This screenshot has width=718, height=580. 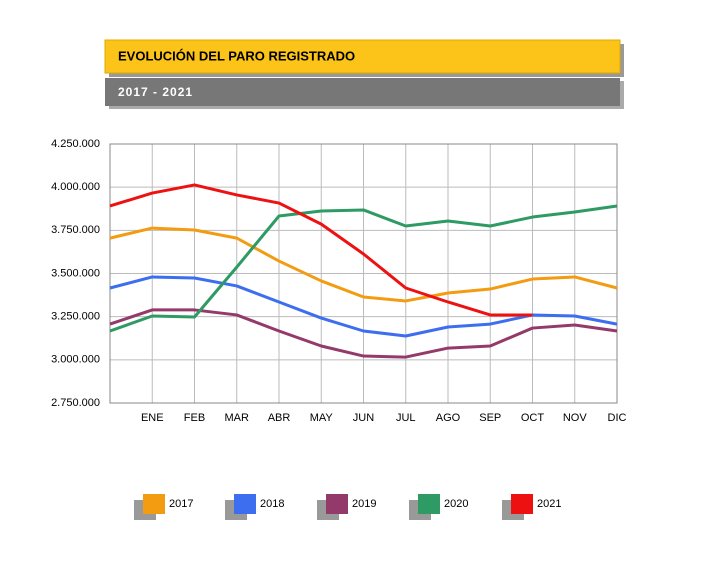 What do you see at coordinates (181, 504) in the screenshot?
I see `legend-label: 2017` at bounding box center [181, 504].